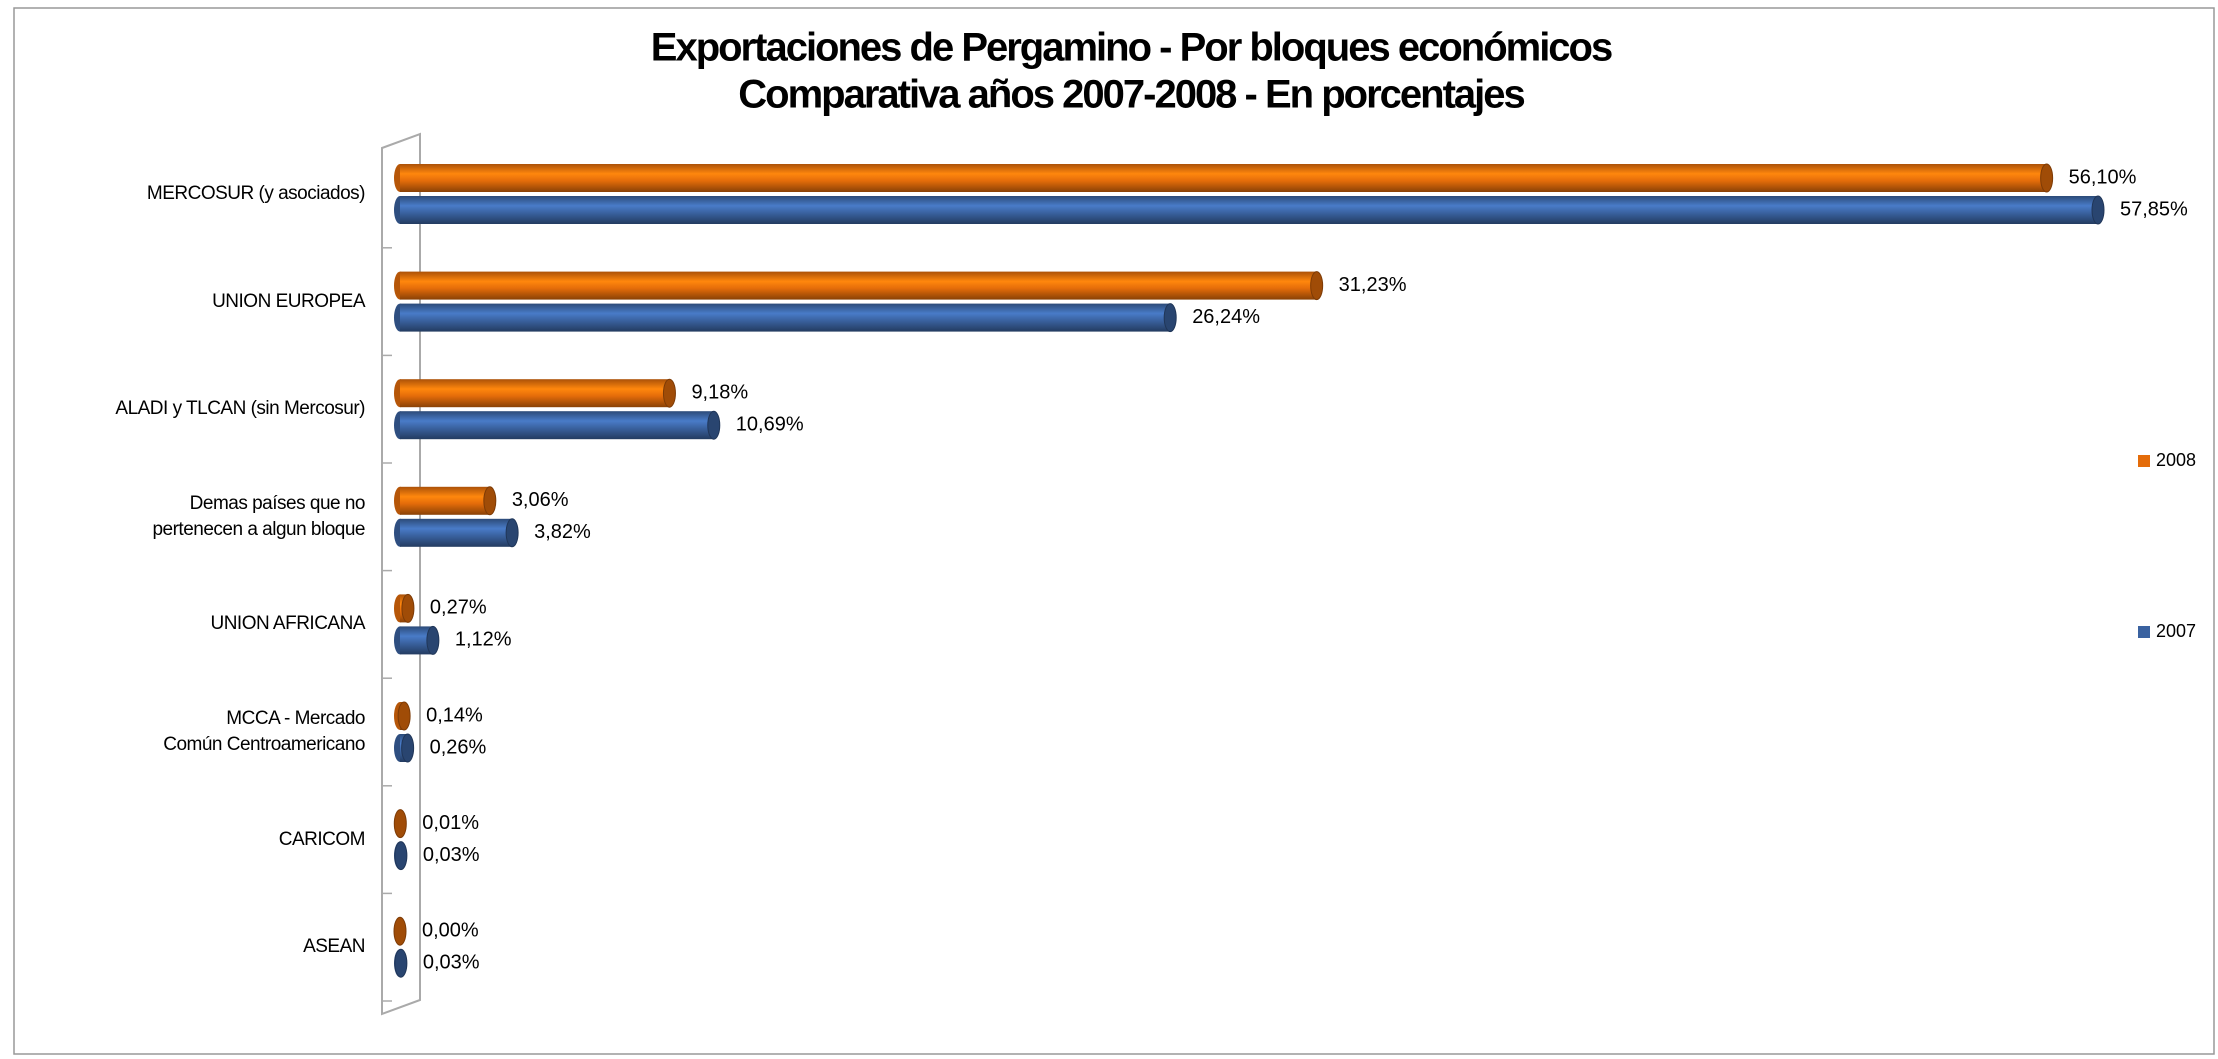  Describe the element at coordinates (1373, 285) in the screenshot. I see `value-label: 31,23%` at that location.